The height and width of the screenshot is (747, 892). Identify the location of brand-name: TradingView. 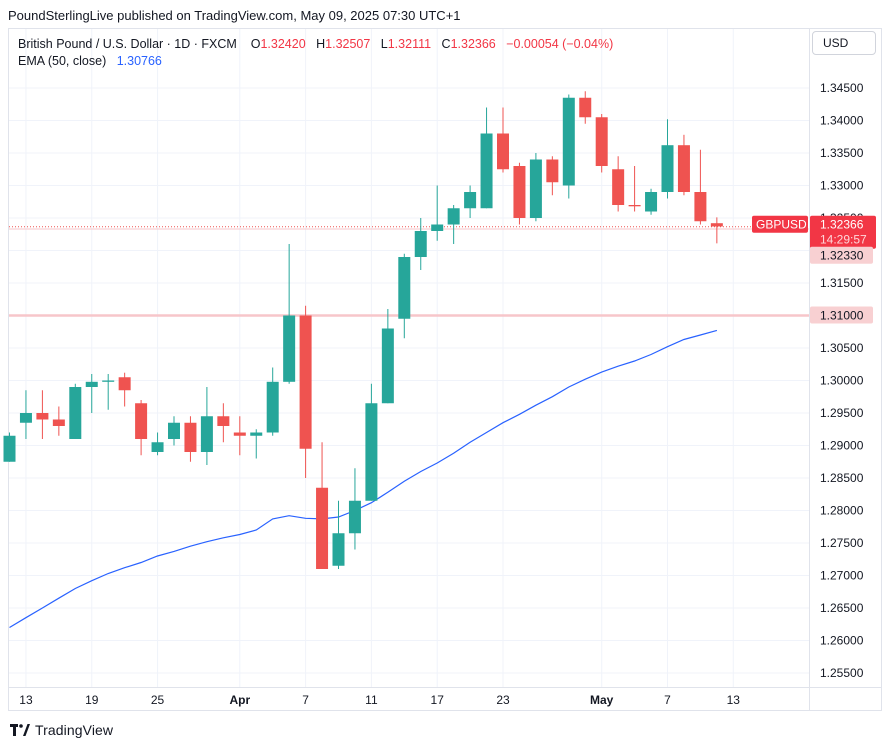
(74, 730).